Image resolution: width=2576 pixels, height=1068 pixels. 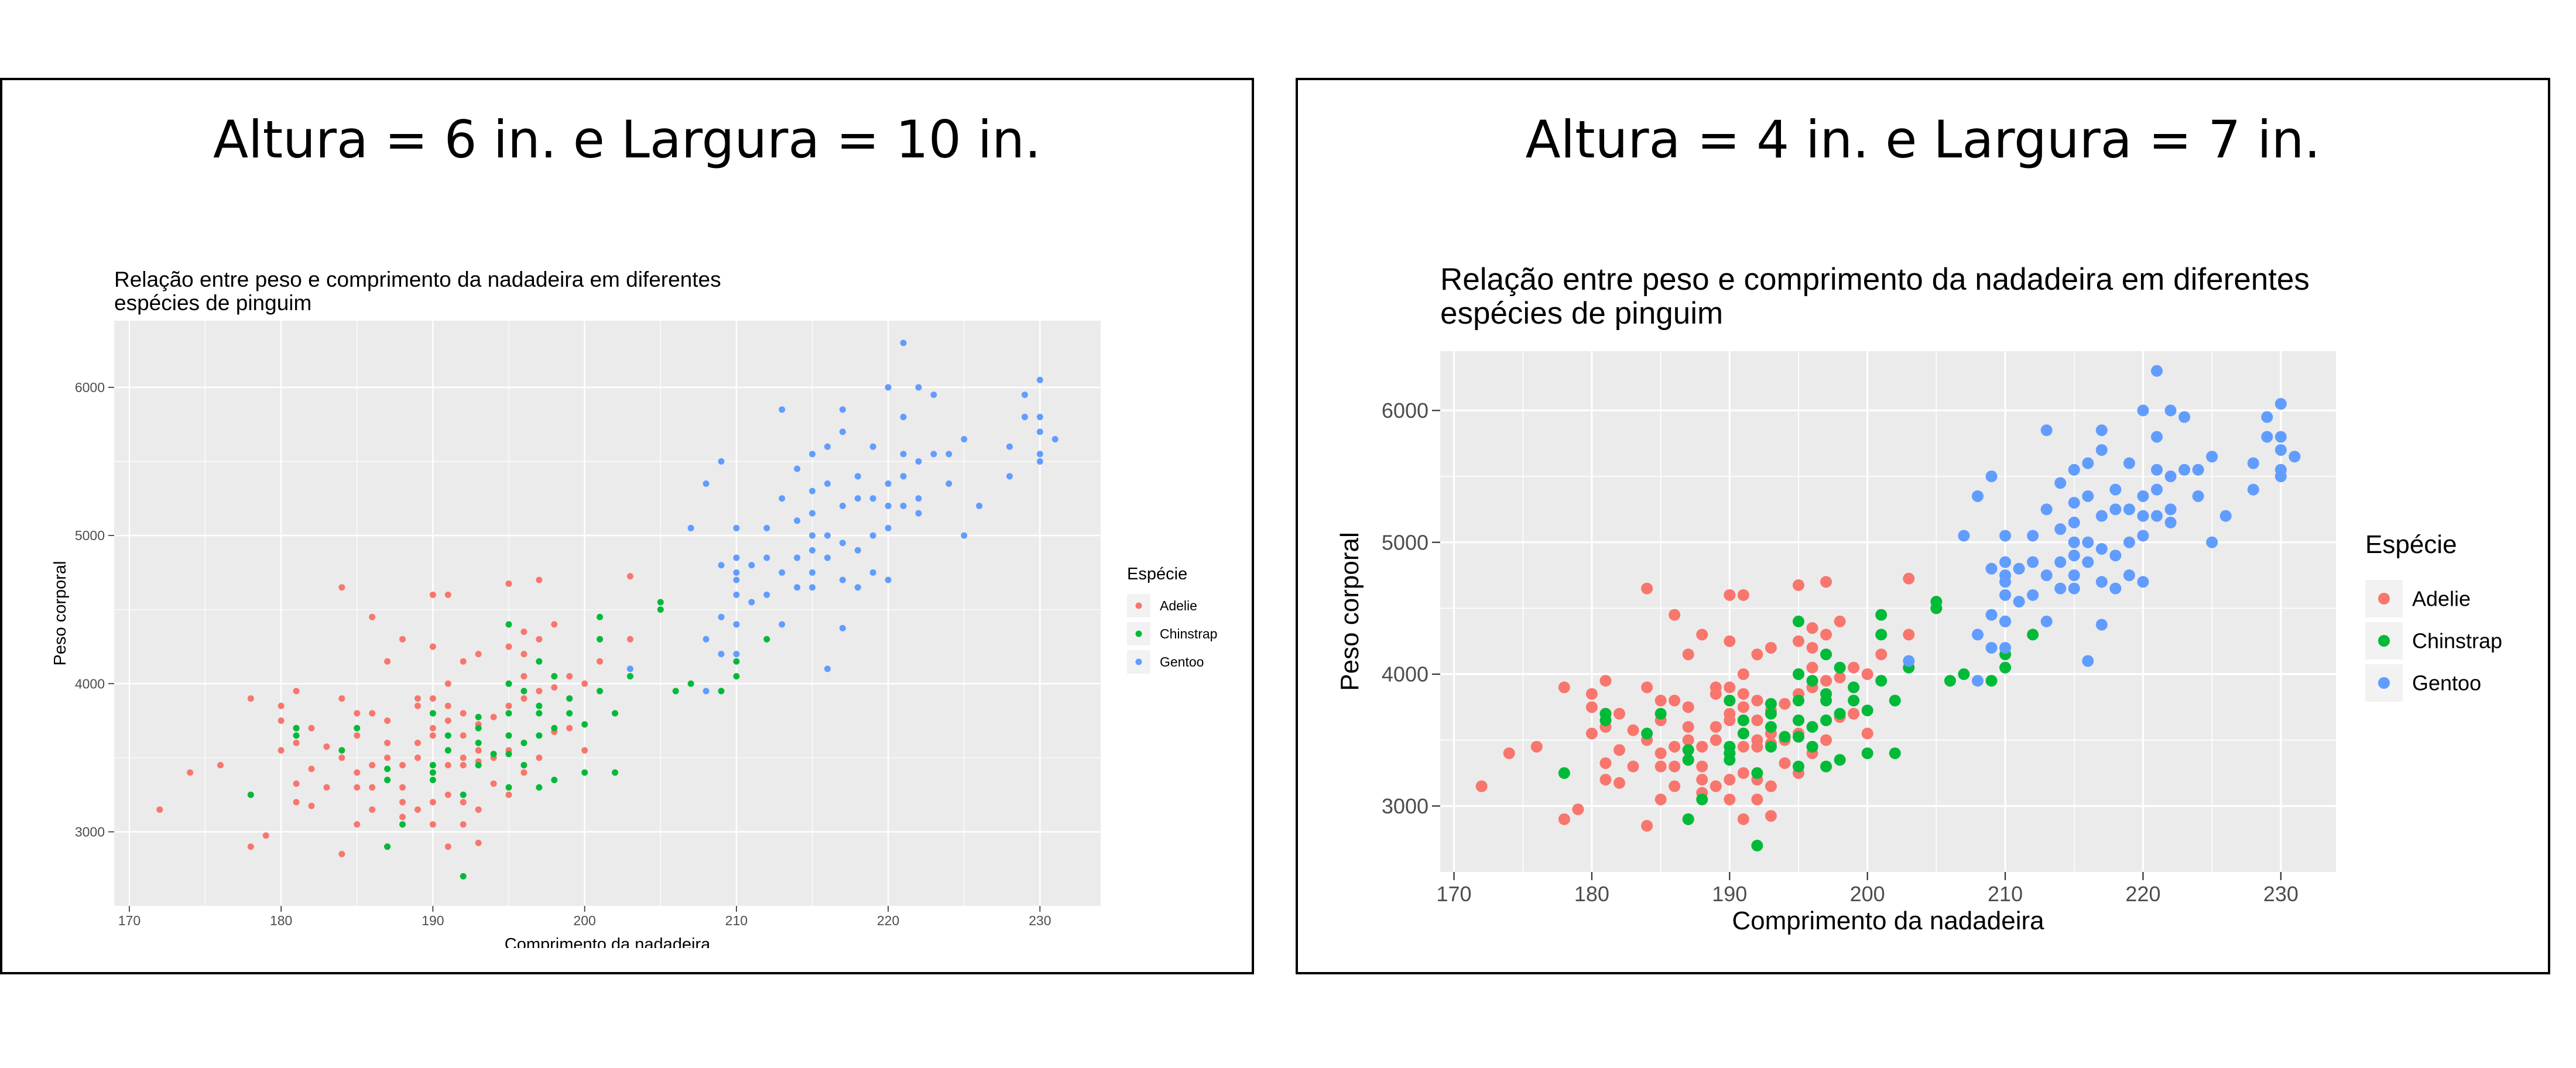 I want to click on x-tick-label: 200, so click(x=1867, y=894).